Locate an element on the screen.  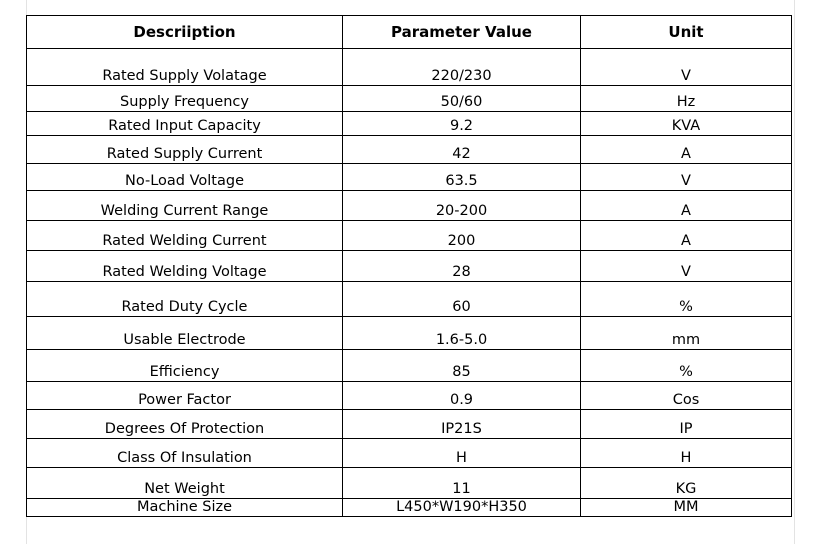
table-row: No-Load Voltage 63.5 V is located at coordinates (409, 177).